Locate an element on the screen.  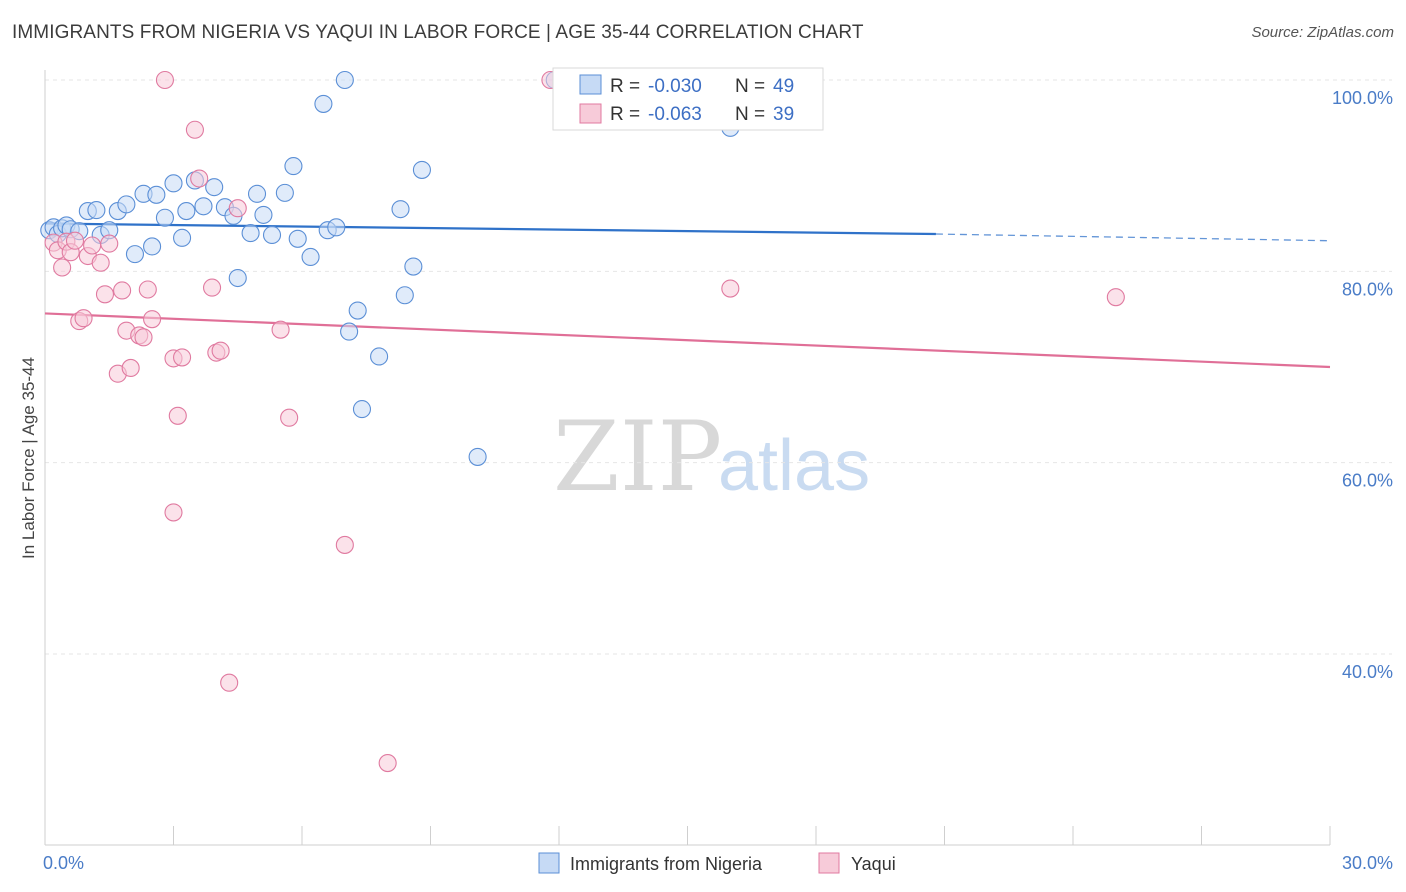
y-tick-label-60: 60.0% is located at coordinates (1367, 481).